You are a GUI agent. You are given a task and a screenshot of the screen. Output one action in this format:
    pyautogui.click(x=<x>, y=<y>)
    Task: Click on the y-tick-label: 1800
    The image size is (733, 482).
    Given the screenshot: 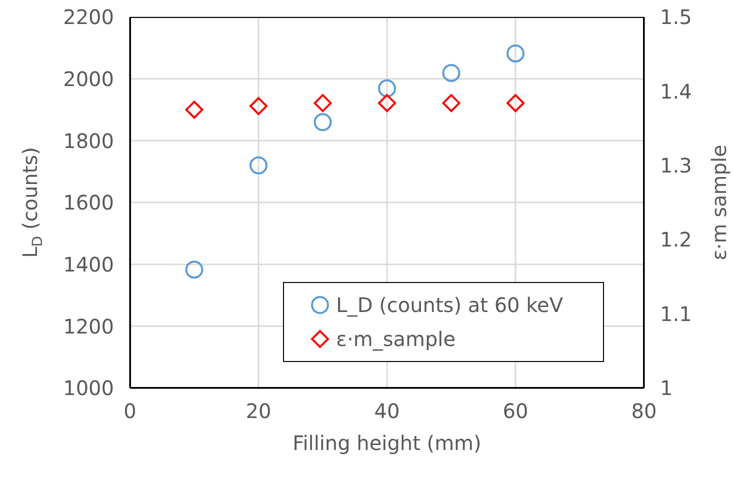 What is the action you would take?
    pyautogui.click(x=88, y=140)
    